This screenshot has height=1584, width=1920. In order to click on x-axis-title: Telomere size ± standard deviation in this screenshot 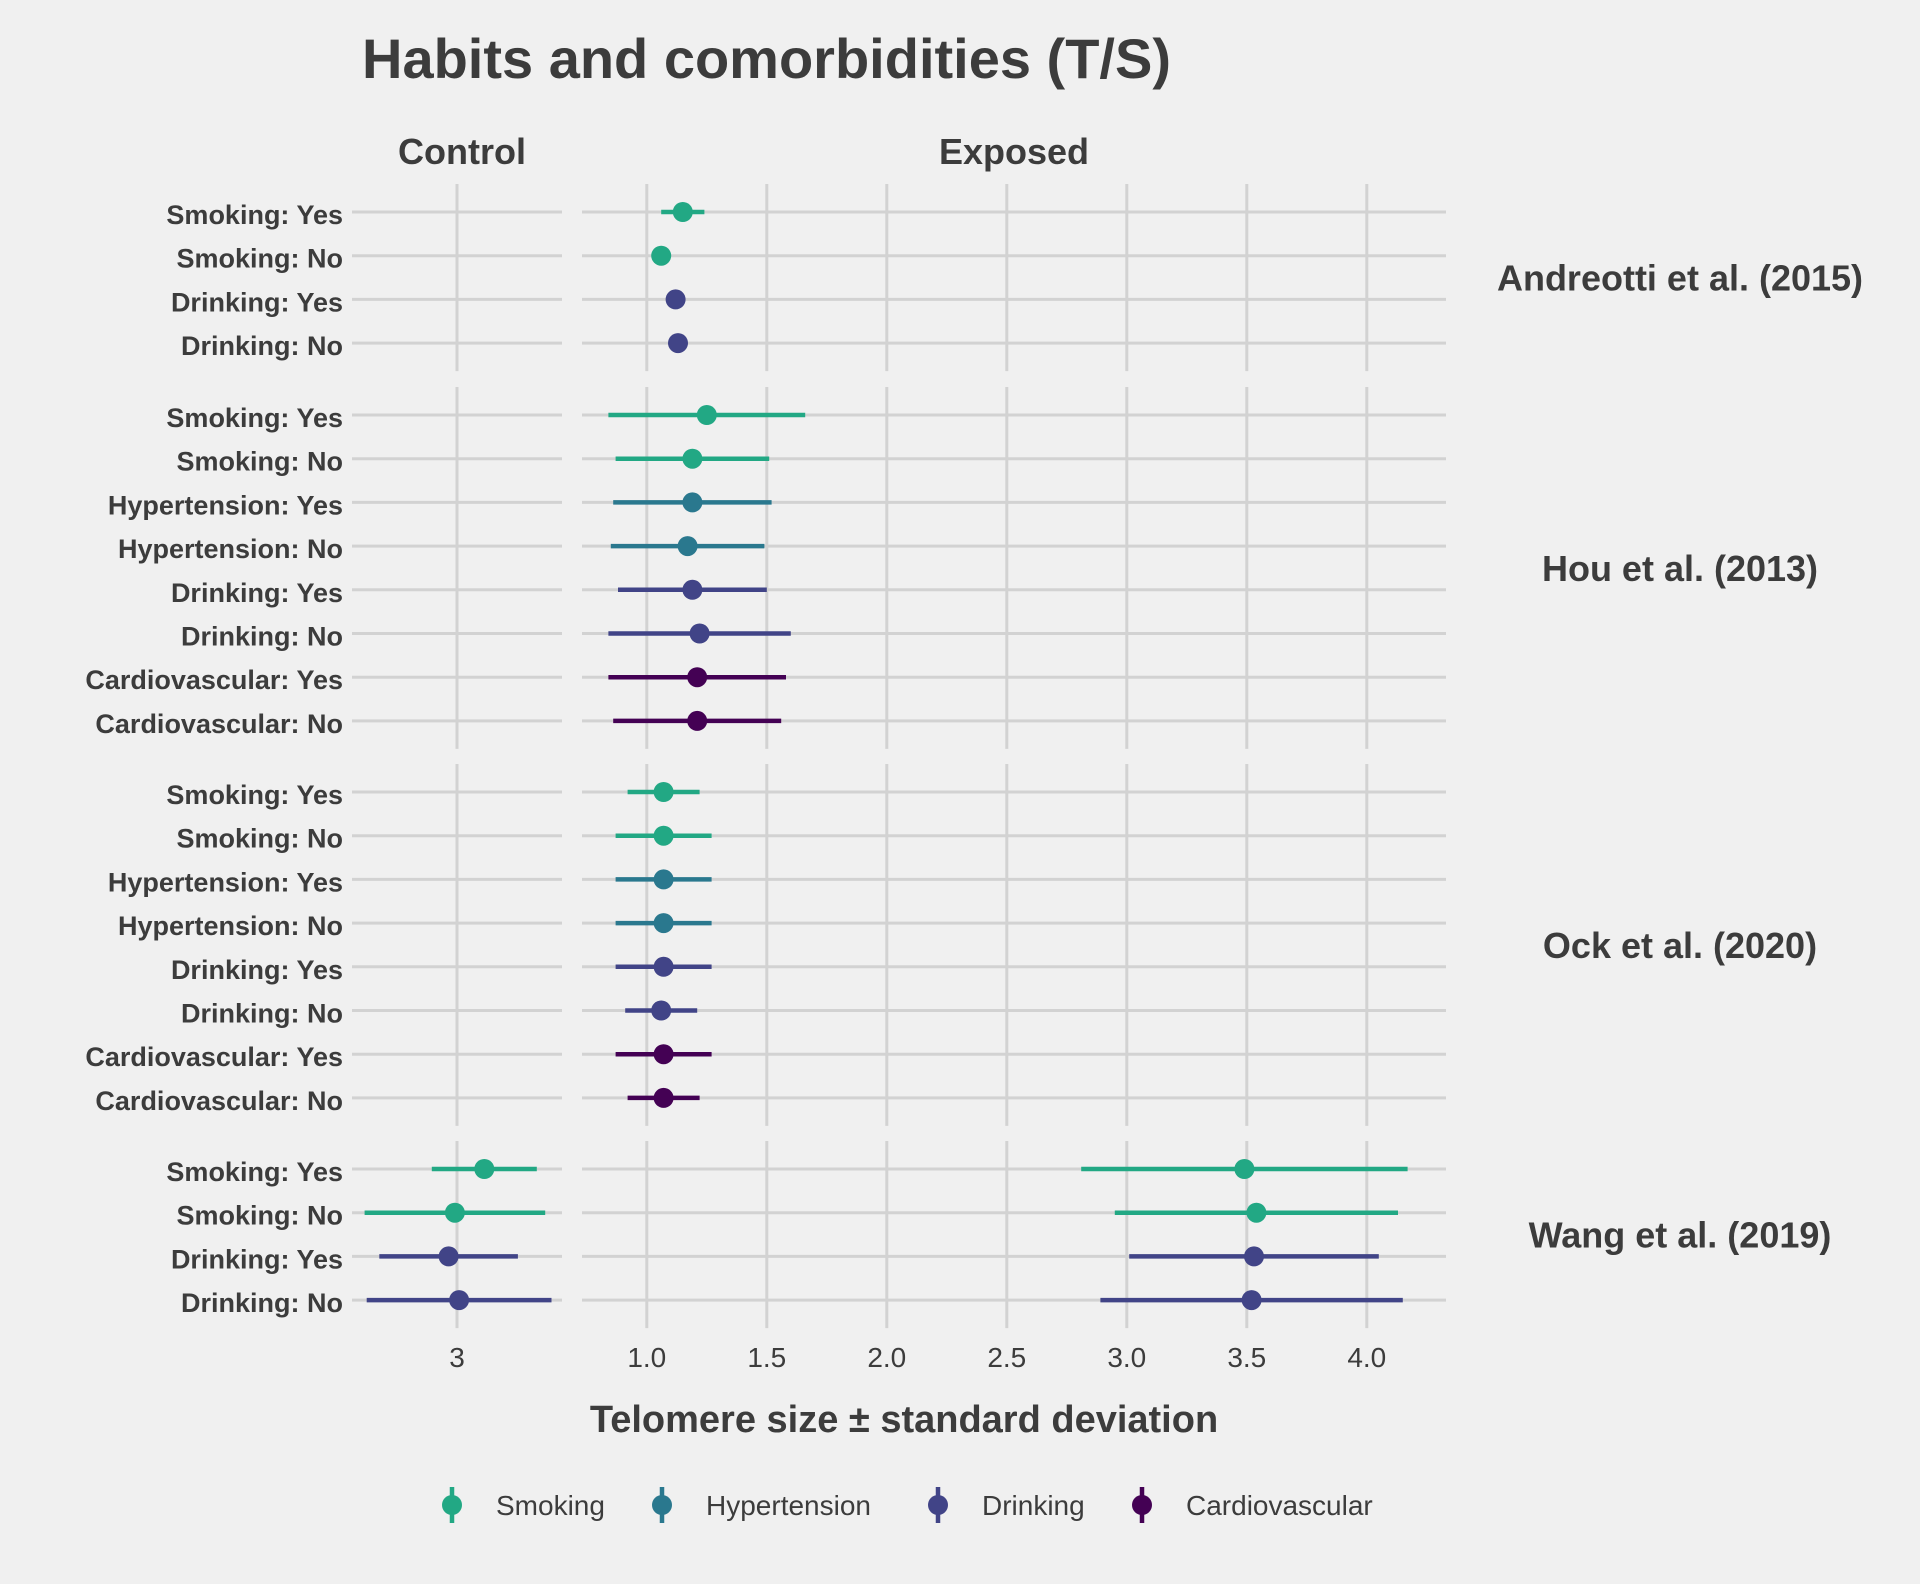, I will do `click(904, 1420)`.